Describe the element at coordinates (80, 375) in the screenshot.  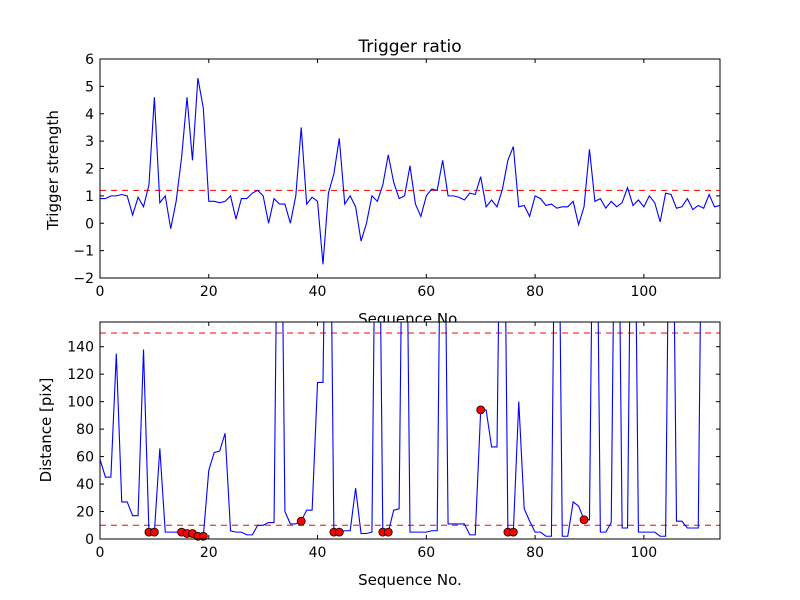
I see `y-tick-label: 120` at that location.